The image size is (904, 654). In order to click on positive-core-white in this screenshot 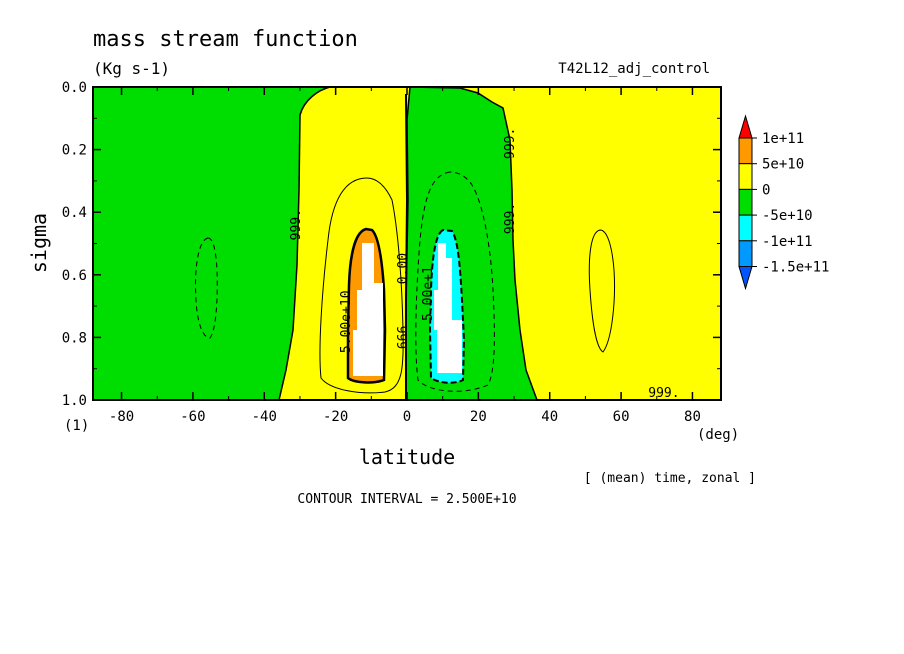, I will do `click(368, 309)`.